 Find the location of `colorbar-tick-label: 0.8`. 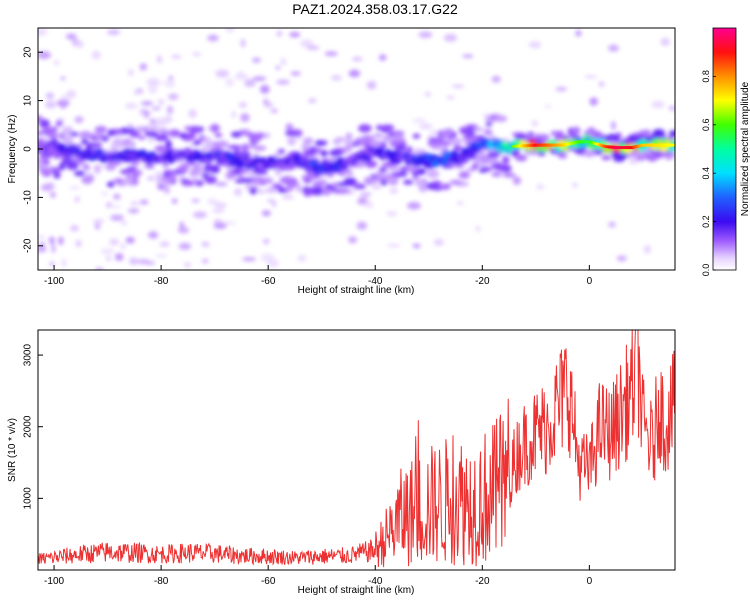

colorbar-tick-label: 0.8 is located at coordinates (706, 76).